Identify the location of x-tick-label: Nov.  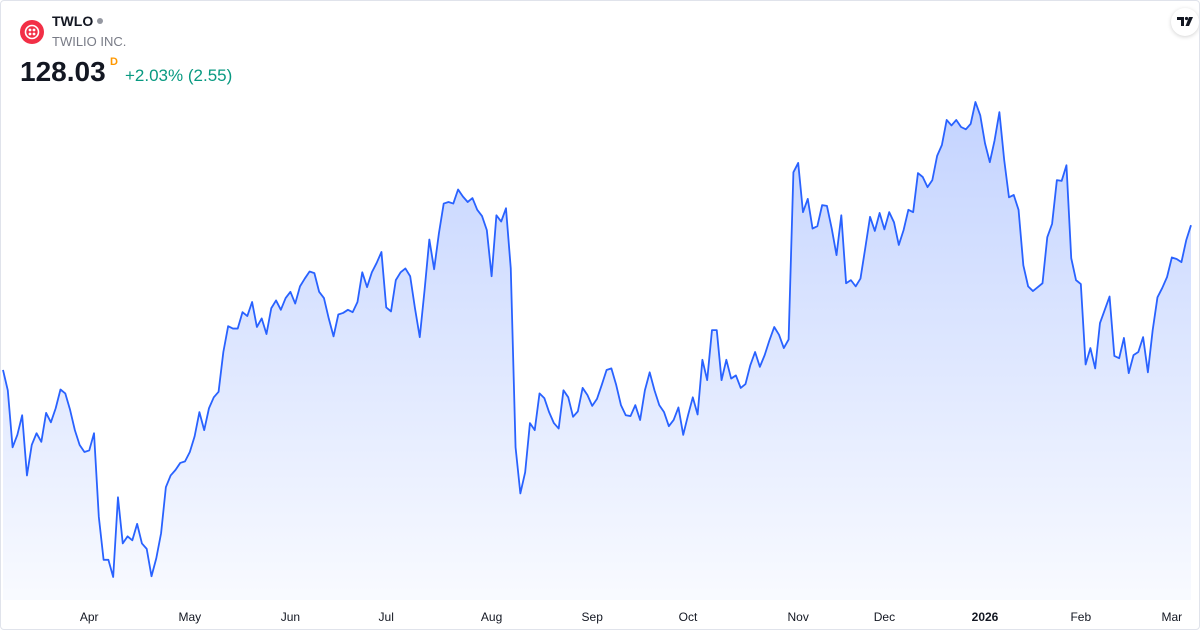
(798, 617).